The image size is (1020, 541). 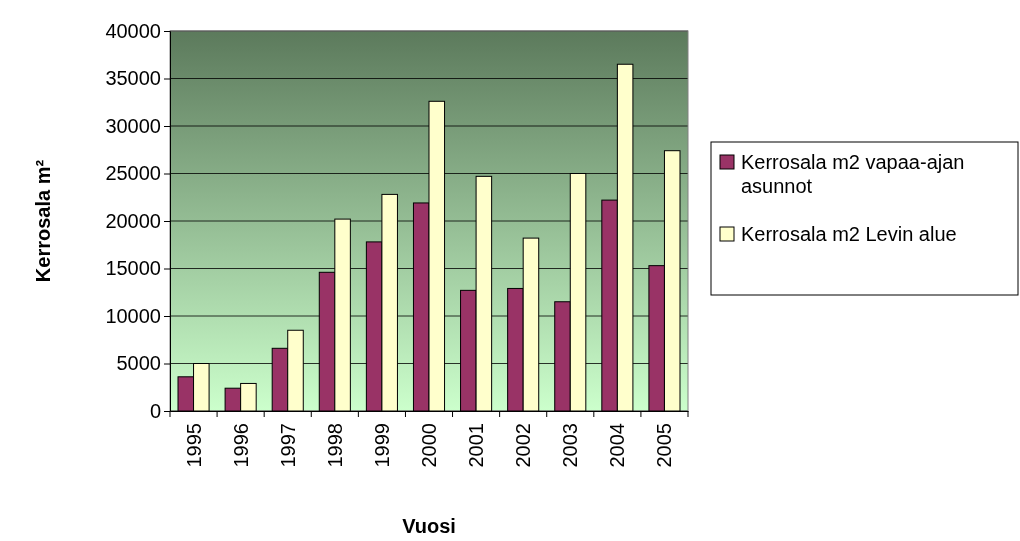 What do you see at coordinates (133, 30) in the screenshot?
I see `y-tick-label: 40000` at bounding box center [133, 30].